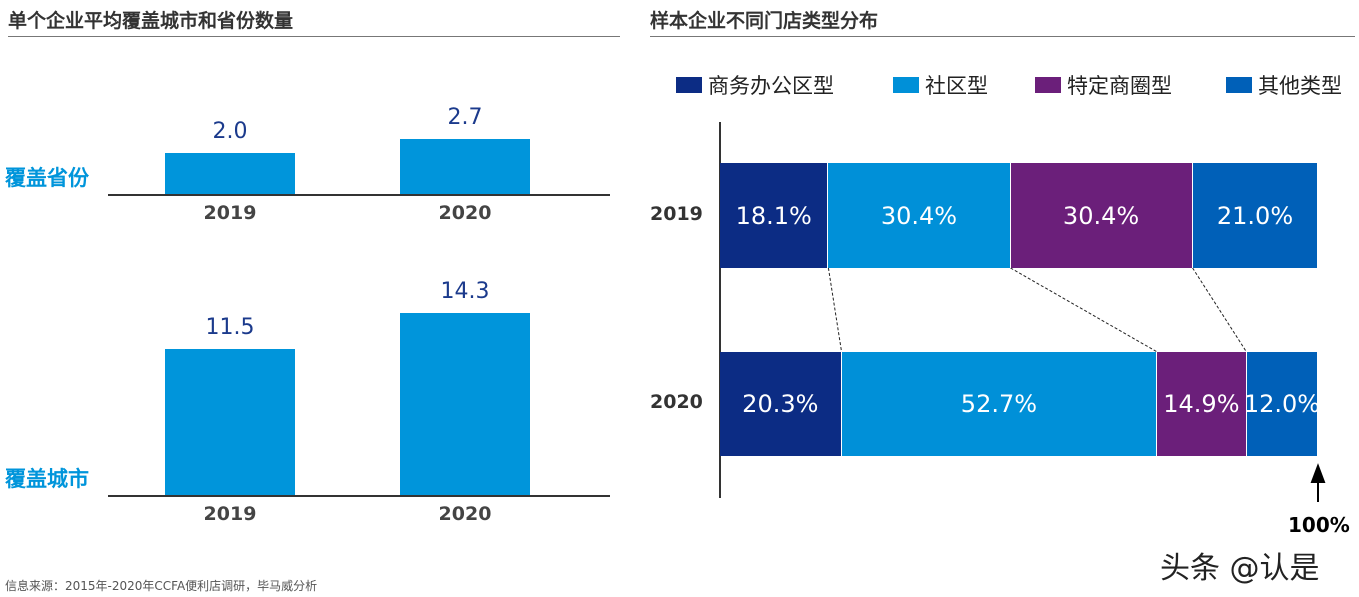  I want to click on stacked-segment: 21.0%, so click(1255, 215).